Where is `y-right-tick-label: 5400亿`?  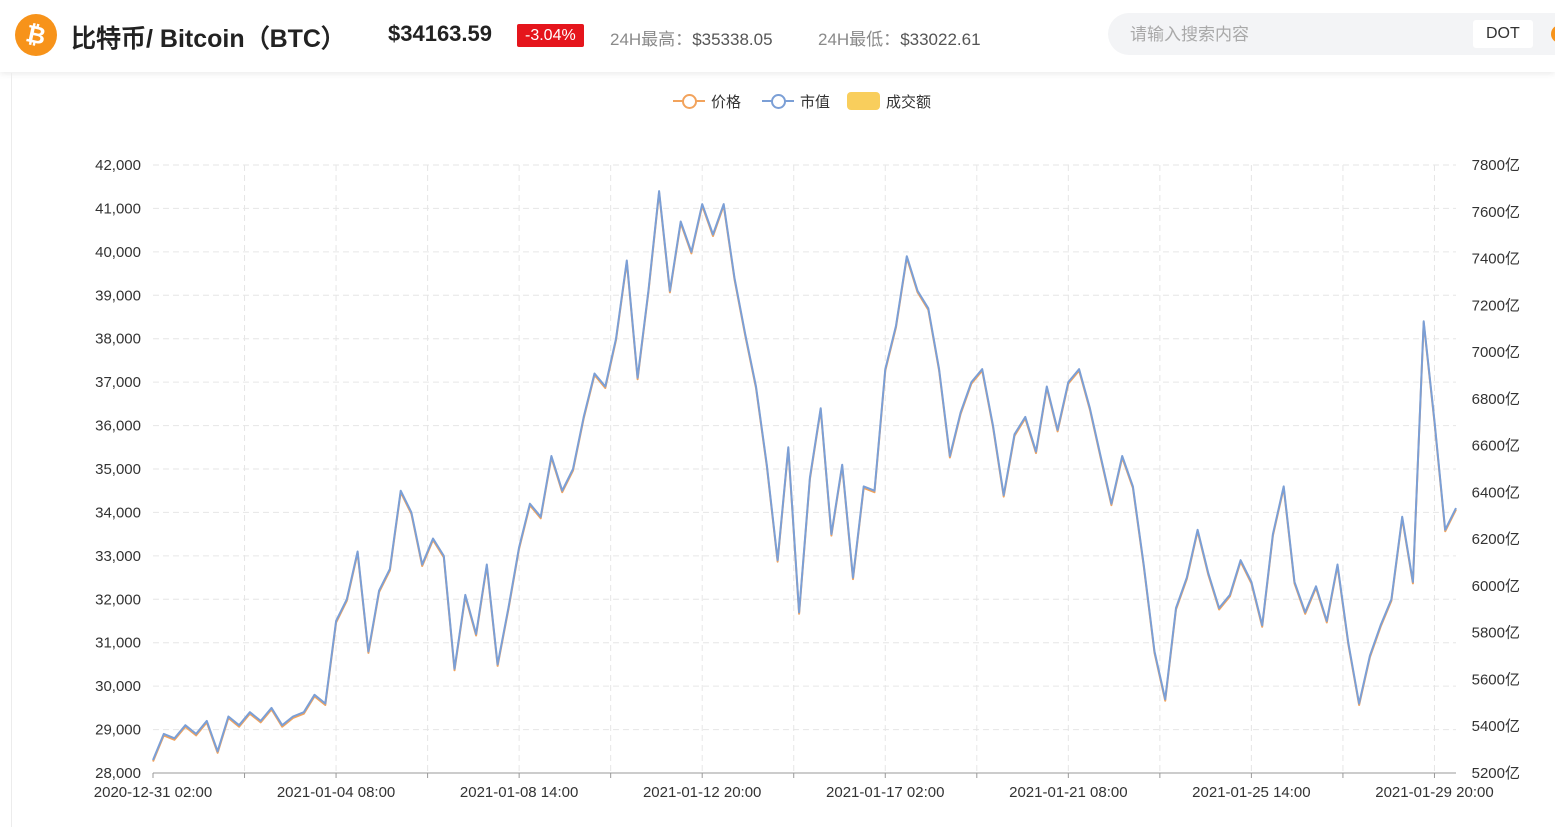 y-right-tick-label: 5400亿 is located at coordinates (1496, 726).